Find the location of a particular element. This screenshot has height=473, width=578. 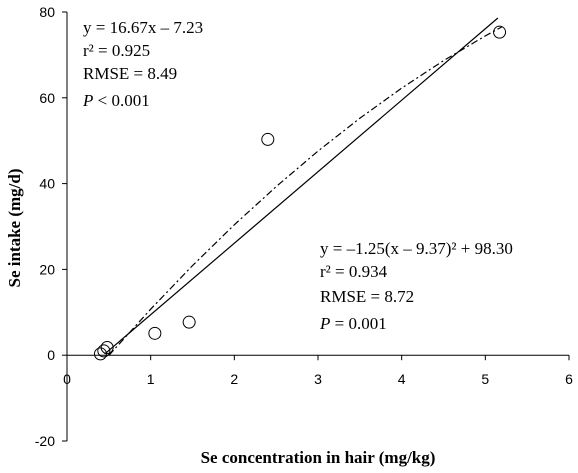

annotation-text: y = –1.25(x – 9.37)² + 98.30 is located at coordinates (416, 248).